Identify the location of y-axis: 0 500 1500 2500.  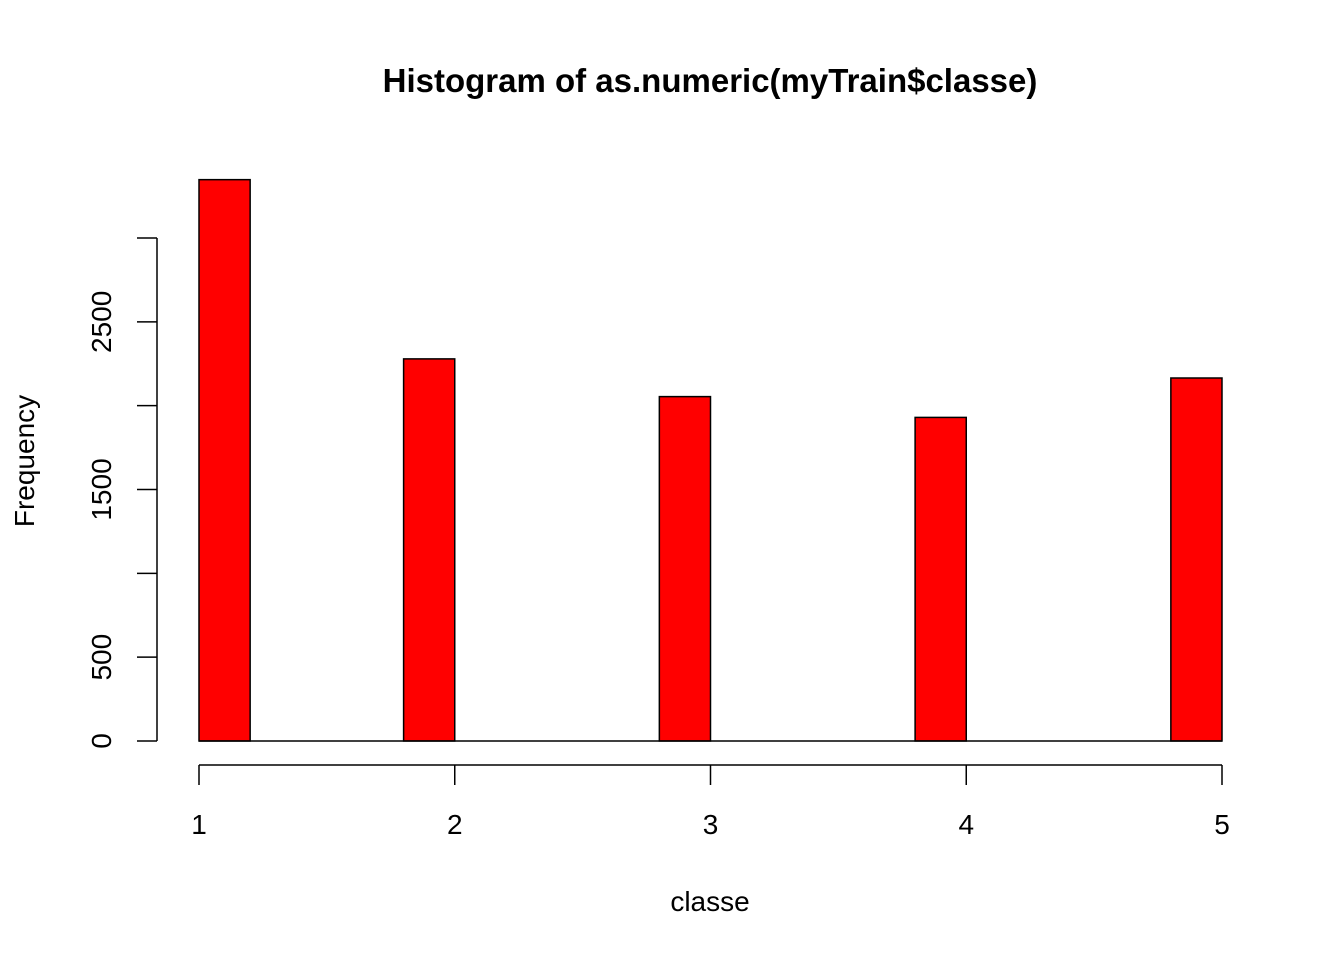
(122, 493).